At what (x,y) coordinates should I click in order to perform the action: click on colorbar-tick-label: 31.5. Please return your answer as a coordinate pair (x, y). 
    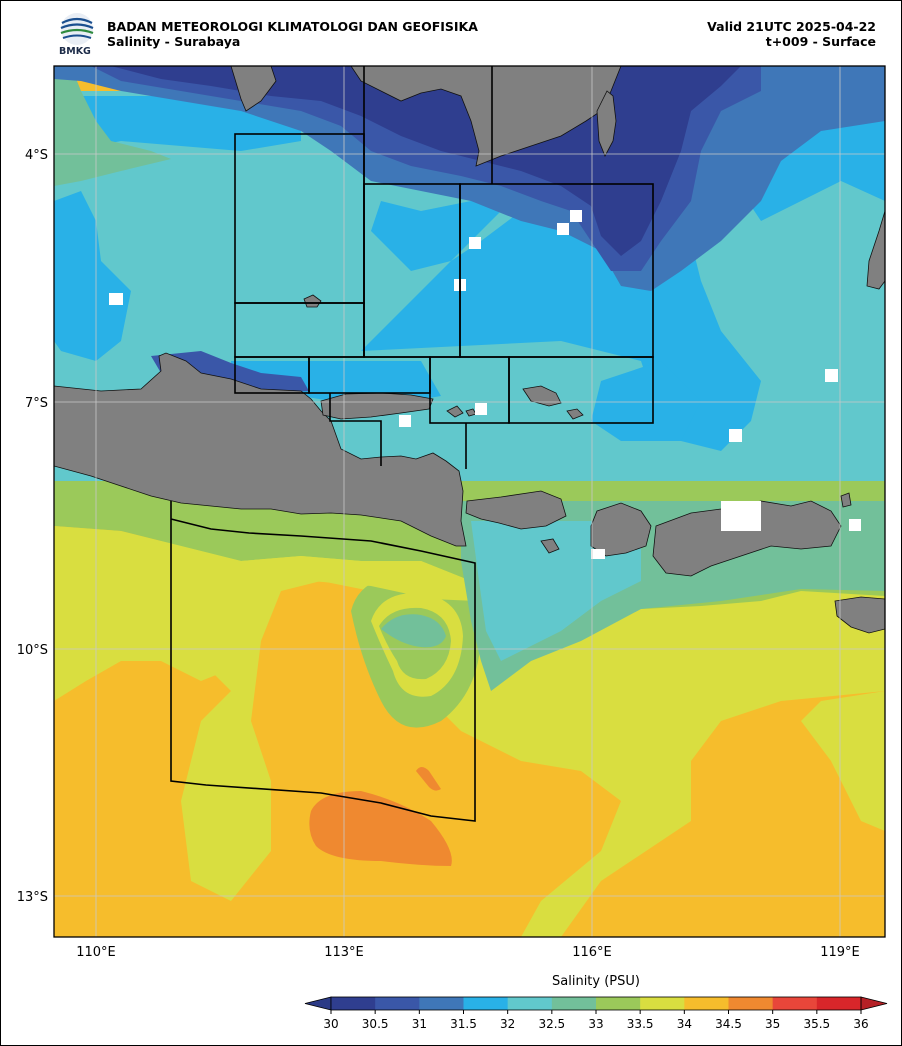
    Looking at the image, I should click on (463, 1024).